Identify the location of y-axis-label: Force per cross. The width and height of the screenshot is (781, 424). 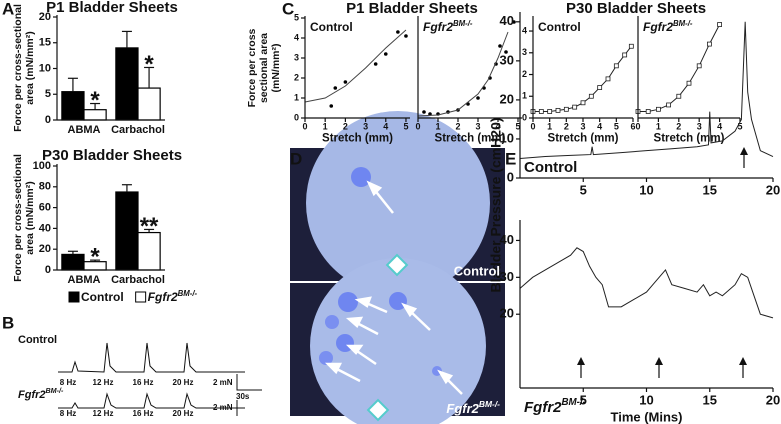
(252, 67).